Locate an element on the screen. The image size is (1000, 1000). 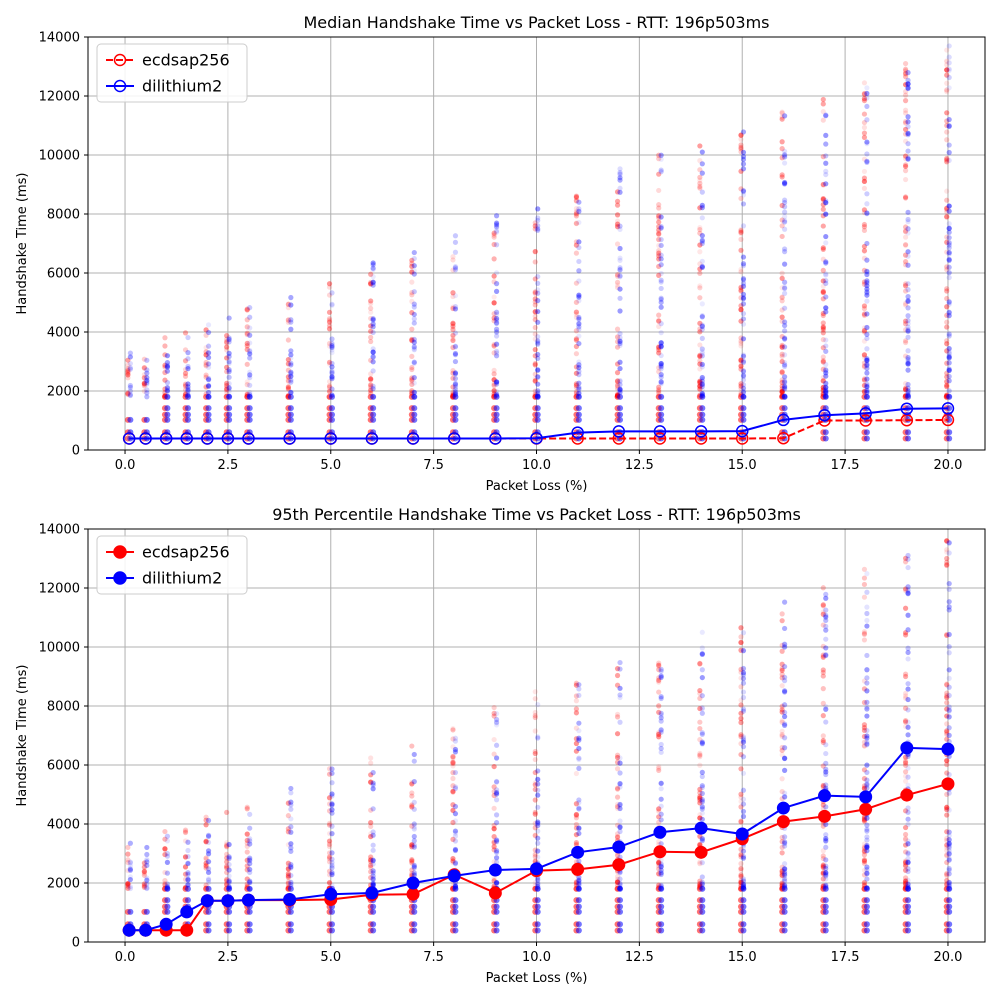
x-tick-label: 5.0 is located at coordinates (330, 465).